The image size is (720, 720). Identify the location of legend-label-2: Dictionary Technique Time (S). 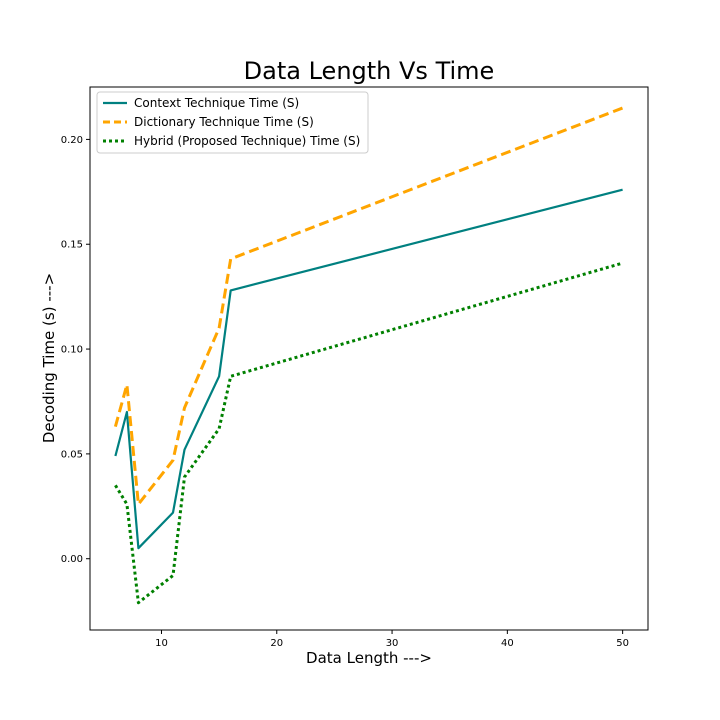
(224, 122).